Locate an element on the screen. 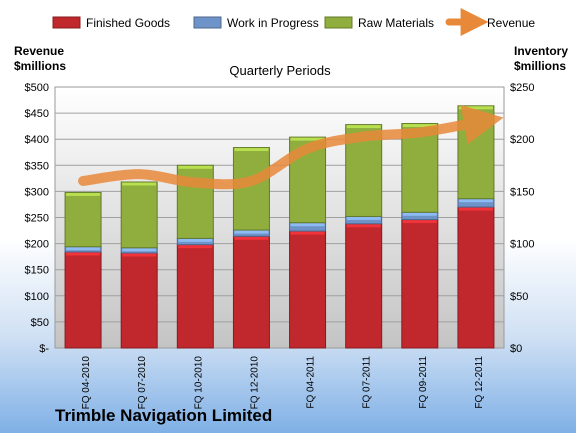 The height and width of the screenshot is (433, 576). revenue-line-group is located at coordinates (291, 147).